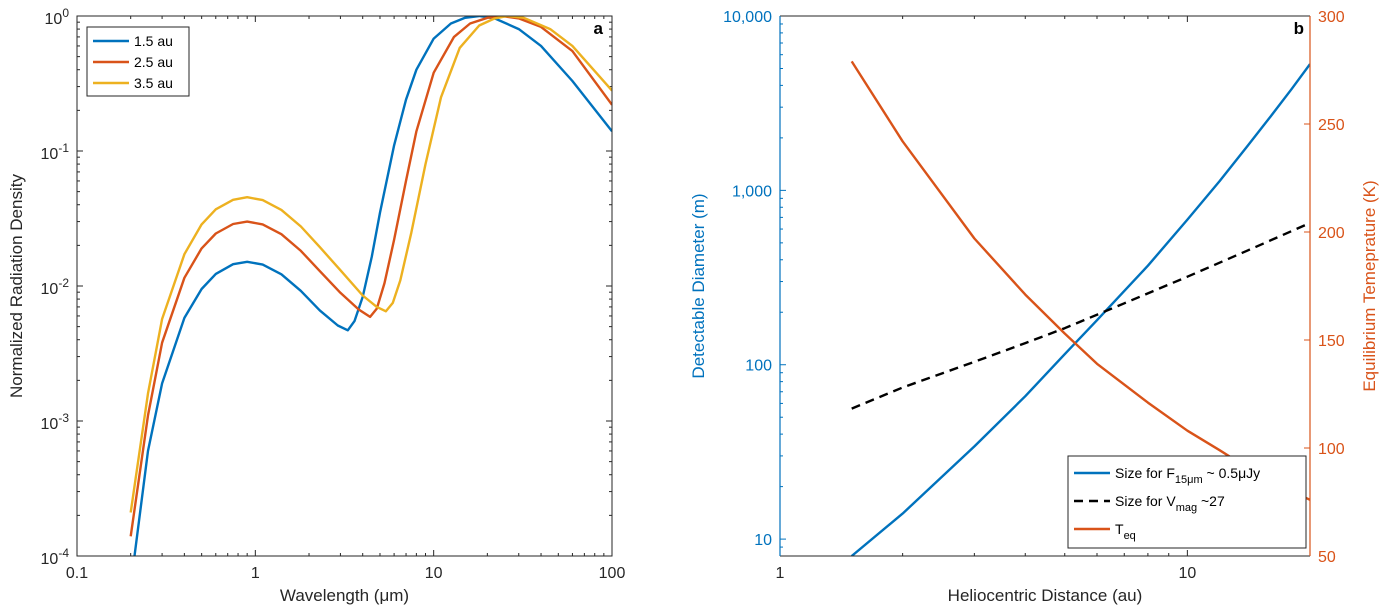 This screenshot has height=612, width=1392. What do you see at coordinates (599, 28) in the screenshot?
I see `panel-label: a` at bounding box center [599, 28].